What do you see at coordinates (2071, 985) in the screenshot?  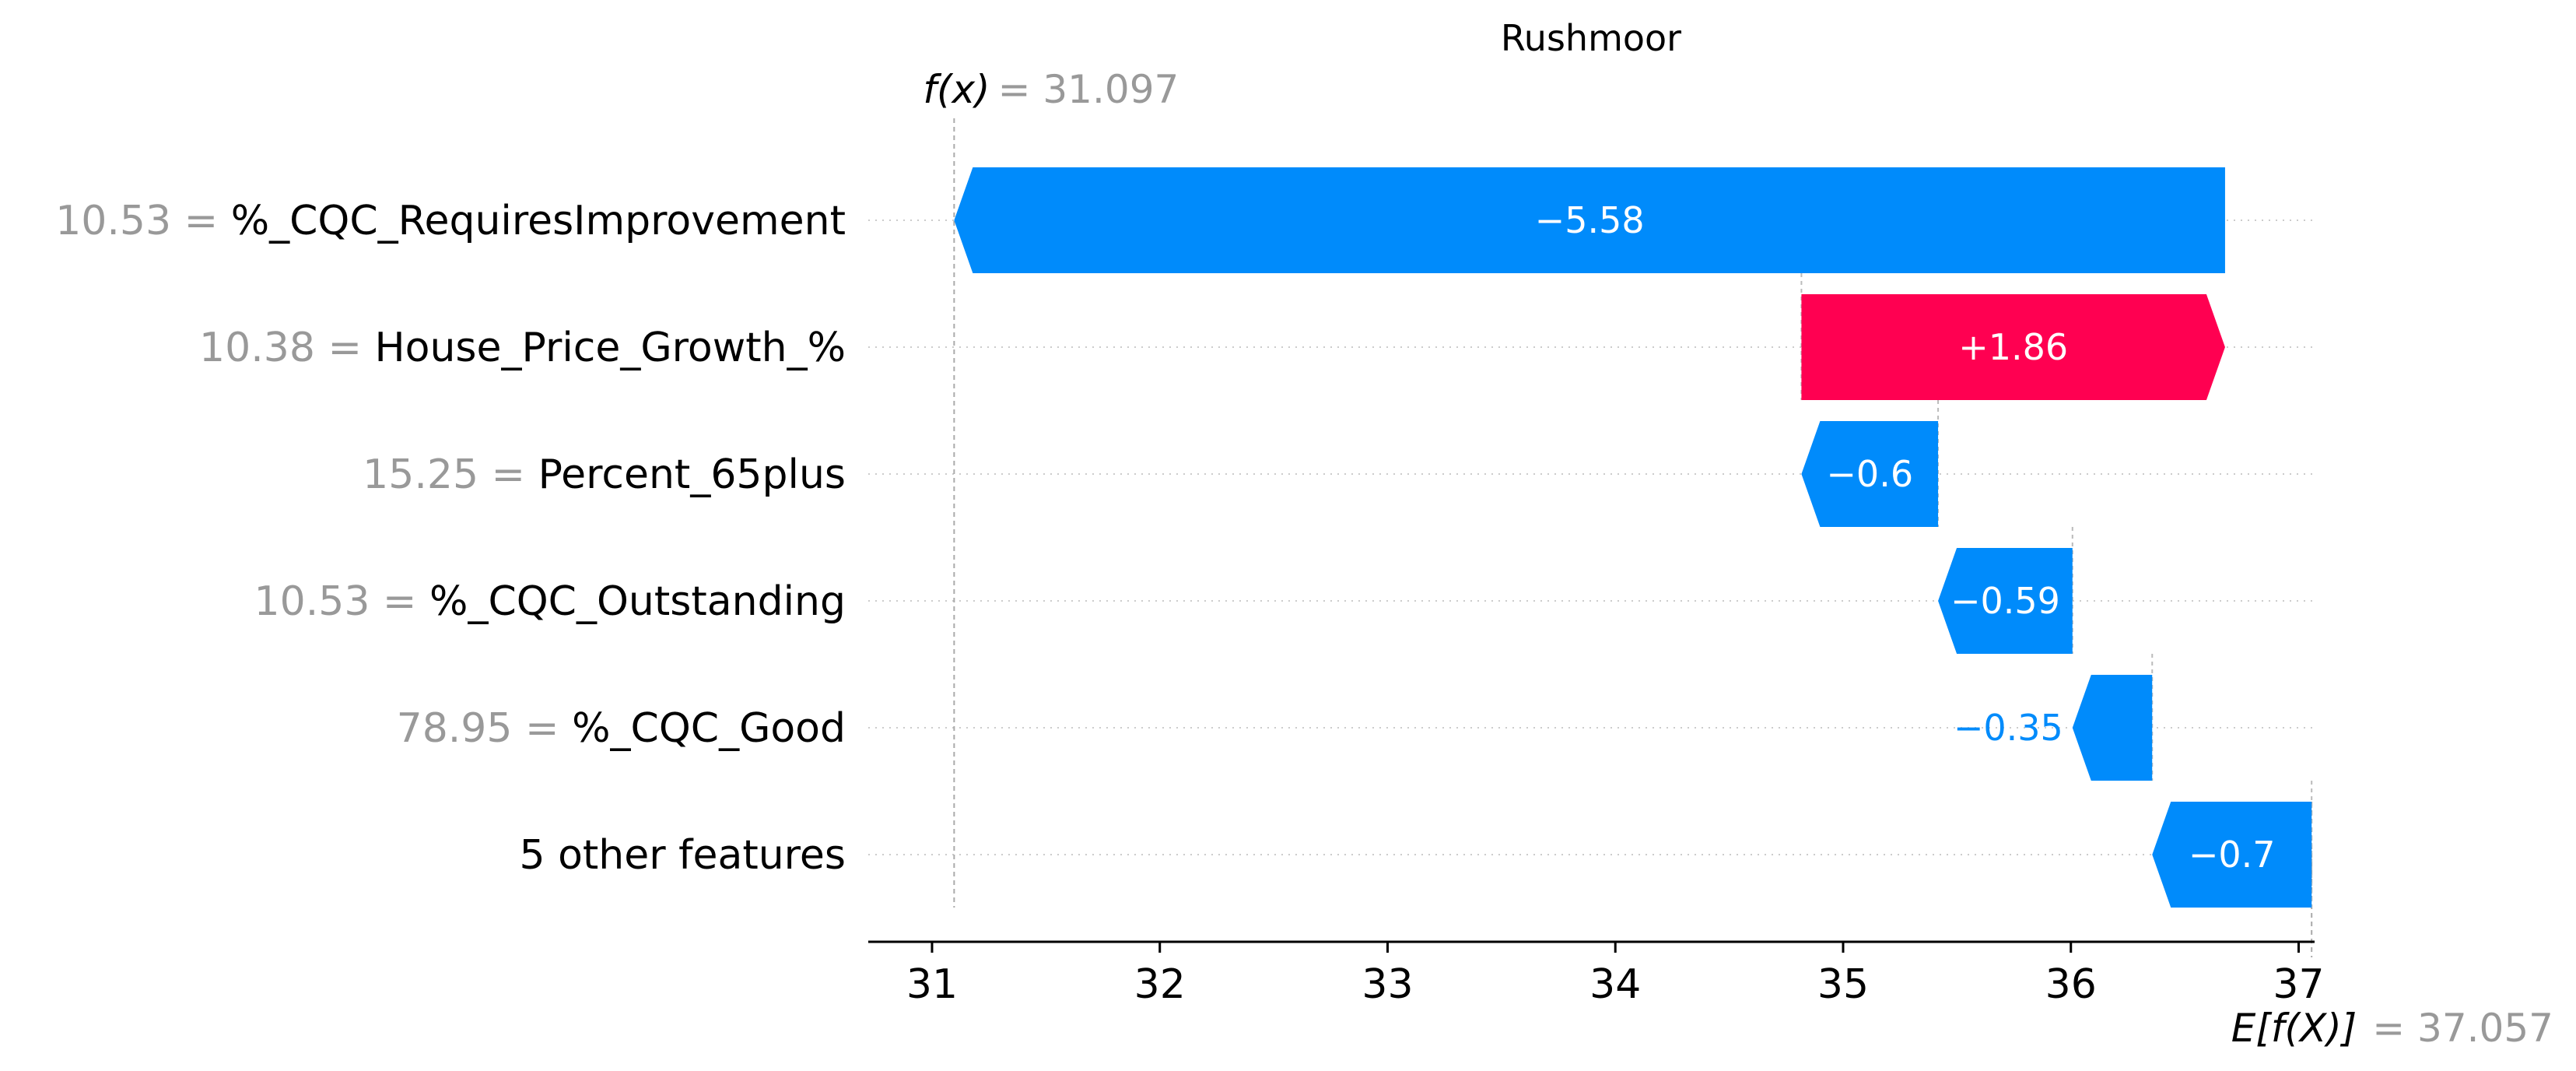 I see `x-tick-label: 36` at bounding box center [2071, 985].